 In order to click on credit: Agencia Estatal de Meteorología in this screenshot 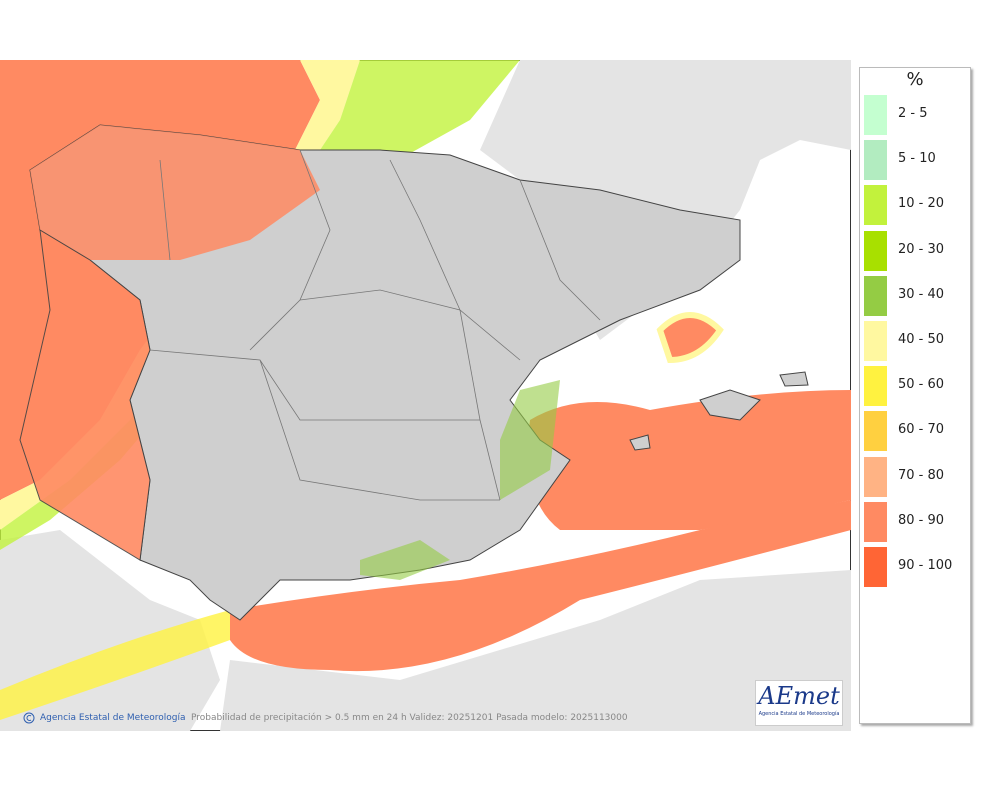, I will do `click(113, 718)`.